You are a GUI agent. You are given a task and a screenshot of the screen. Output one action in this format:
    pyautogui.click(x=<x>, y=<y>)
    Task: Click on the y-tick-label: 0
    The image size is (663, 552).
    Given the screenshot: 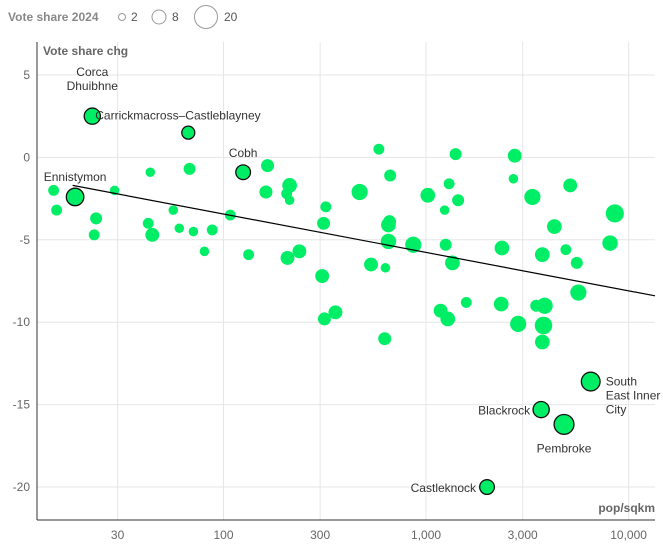 What is the action you would take?
    pyautogui.click(x=26, y=157)
    